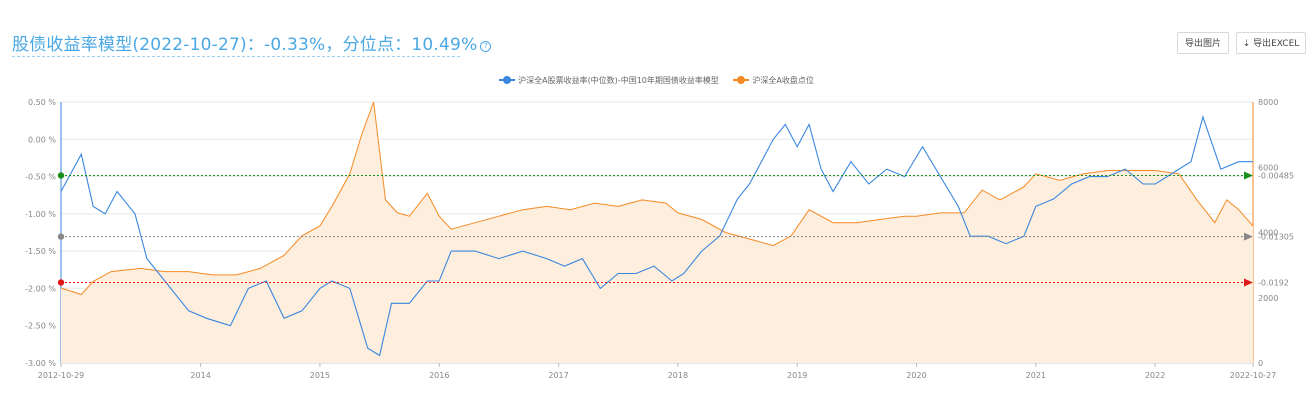  I want to click on reference-line-label: -0.01305, so click(1276, 237).